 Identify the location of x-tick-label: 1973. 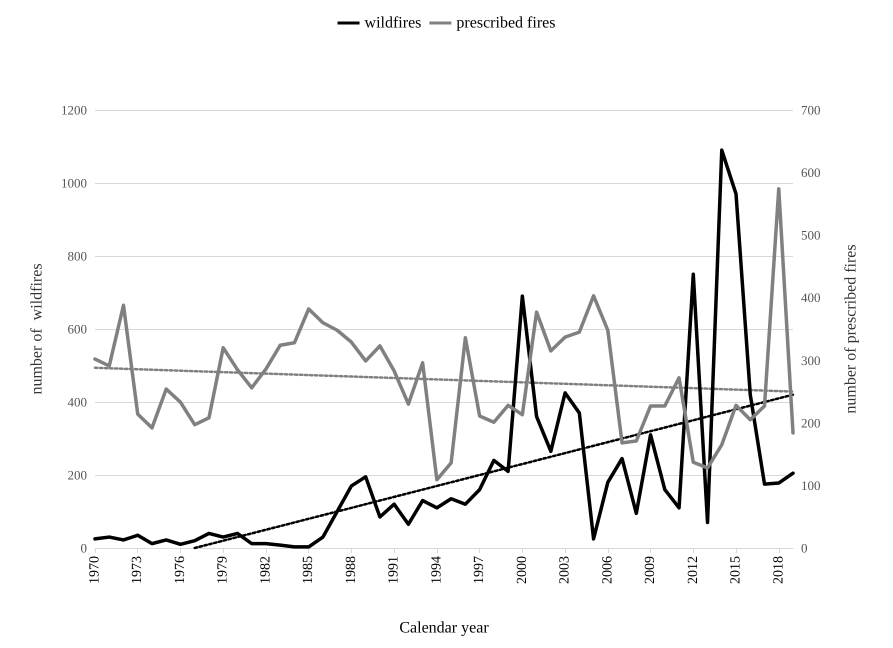
(138, 570).